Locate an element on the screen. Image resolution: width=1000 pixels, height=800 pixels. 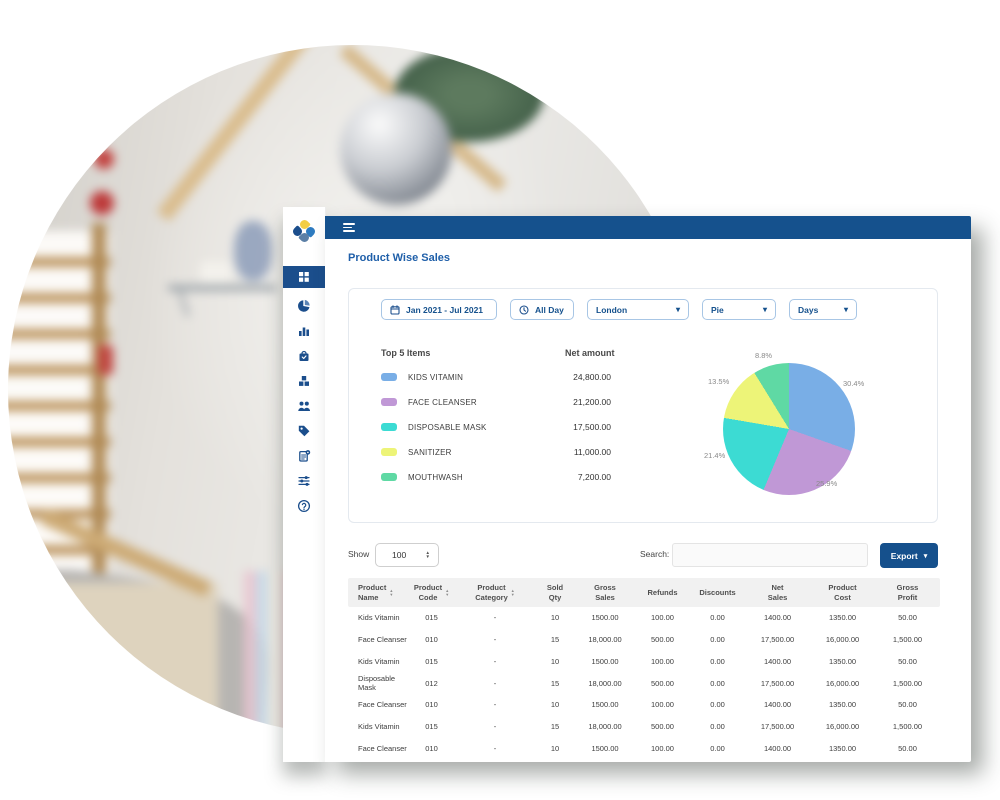
location-dropdown: London ▾ is located at coordinates (638, 309).